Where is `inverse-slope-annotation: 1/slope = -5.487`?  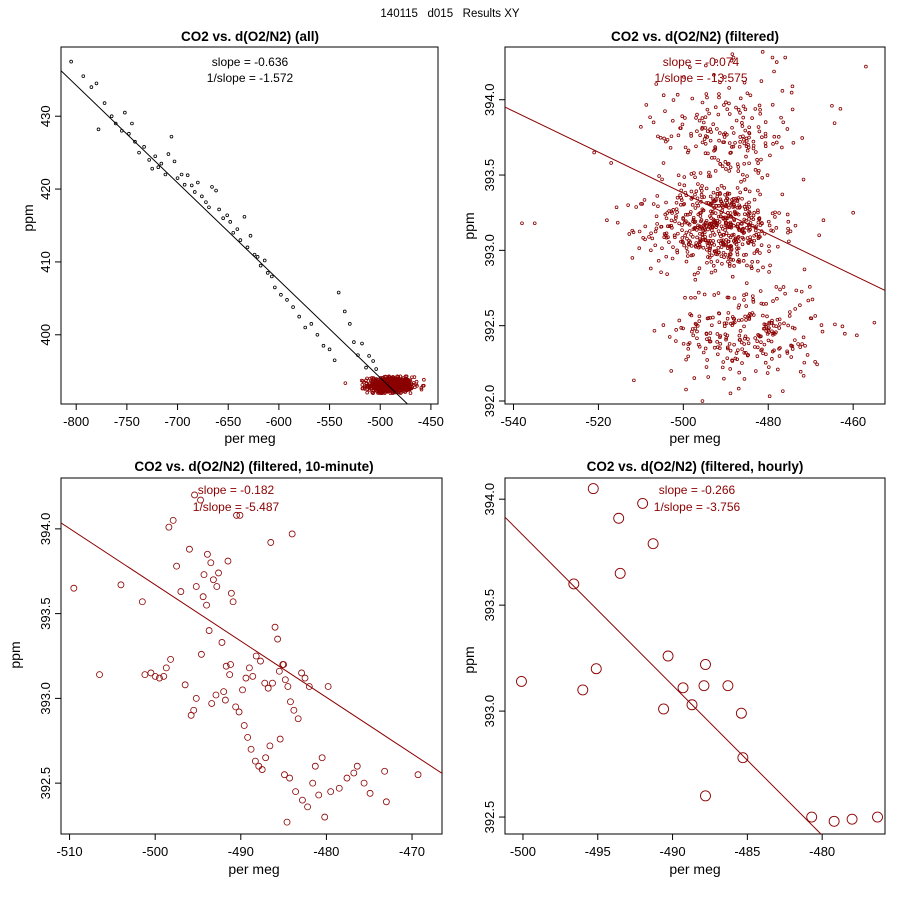 inverse-slope-annotation: 1/slope = -5.487 is located at coordinates (236, 507).